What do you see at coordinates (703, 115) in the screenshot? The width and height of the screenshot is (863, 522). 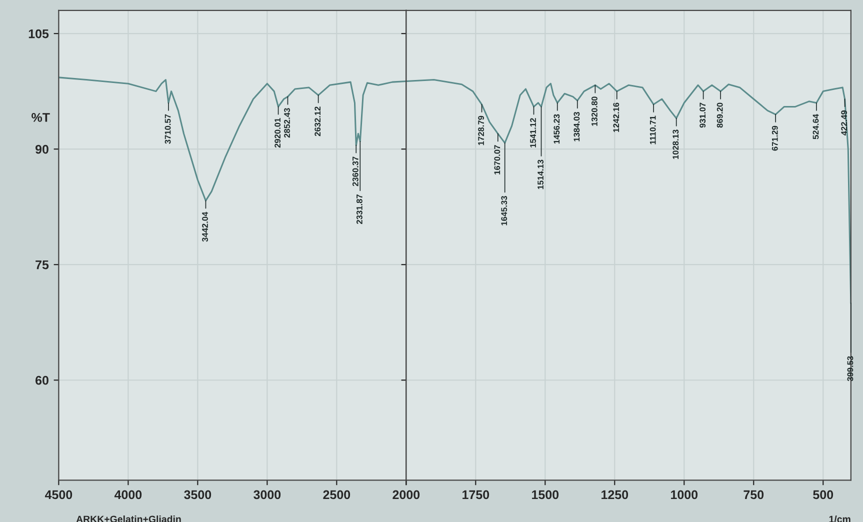 I see `annotation: 931.07` at bounding box center [703, 115].